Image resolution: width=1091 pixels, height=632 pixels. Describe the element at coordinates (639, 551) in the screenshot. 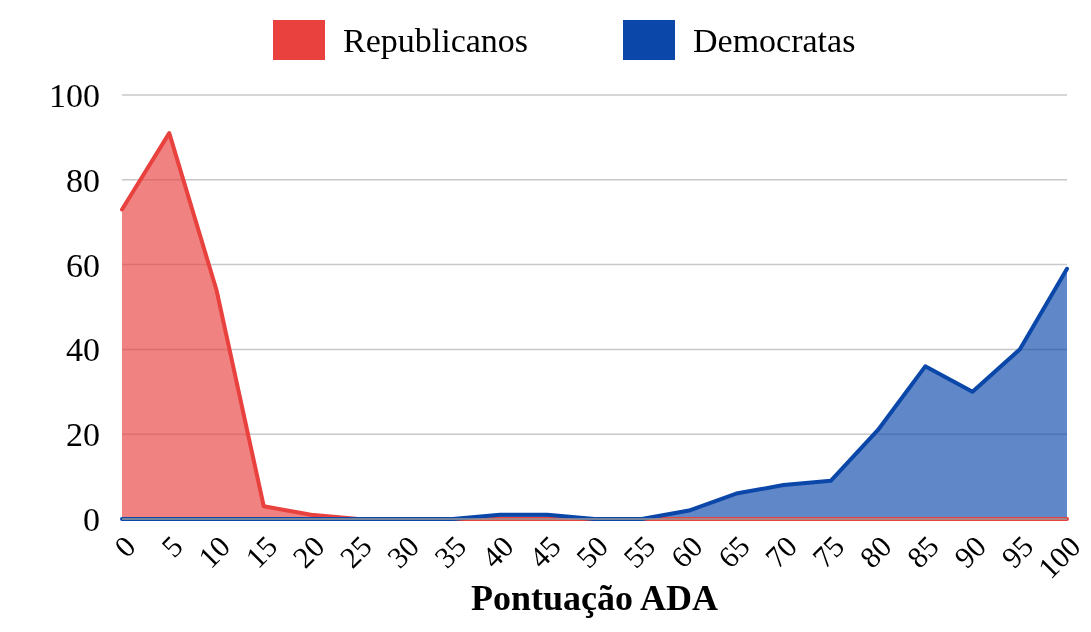

I see `x-tick-label: 55` at that location.